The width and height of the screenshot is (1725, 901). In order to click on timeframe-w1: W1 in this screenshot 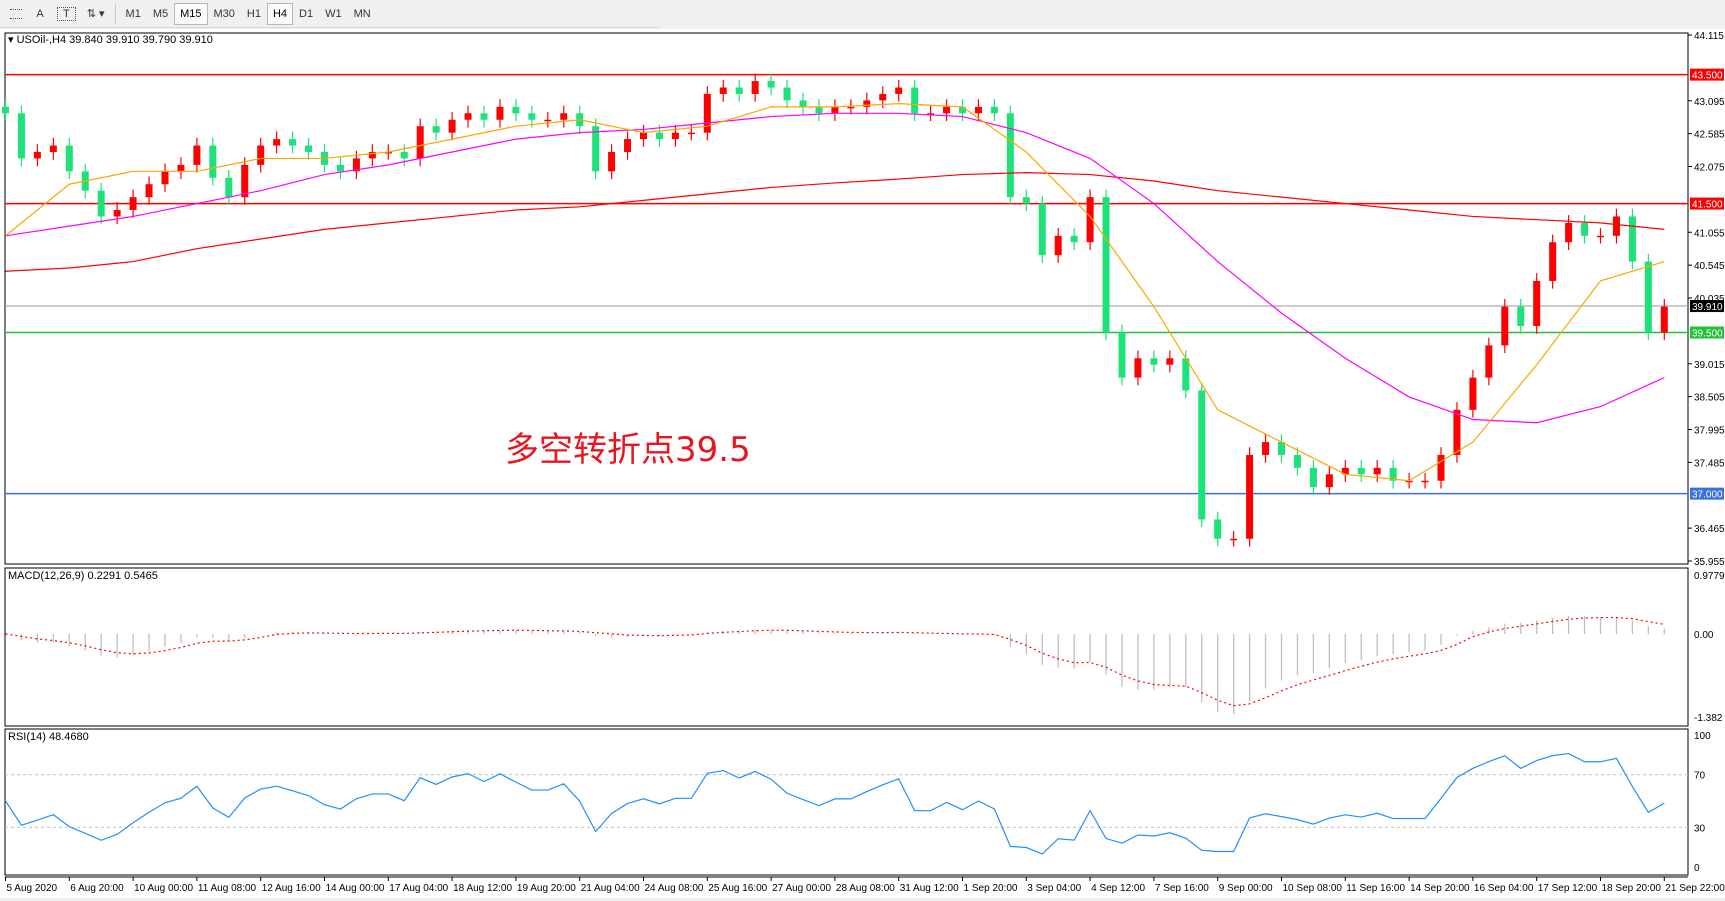, I will do `click(333, 13)`.